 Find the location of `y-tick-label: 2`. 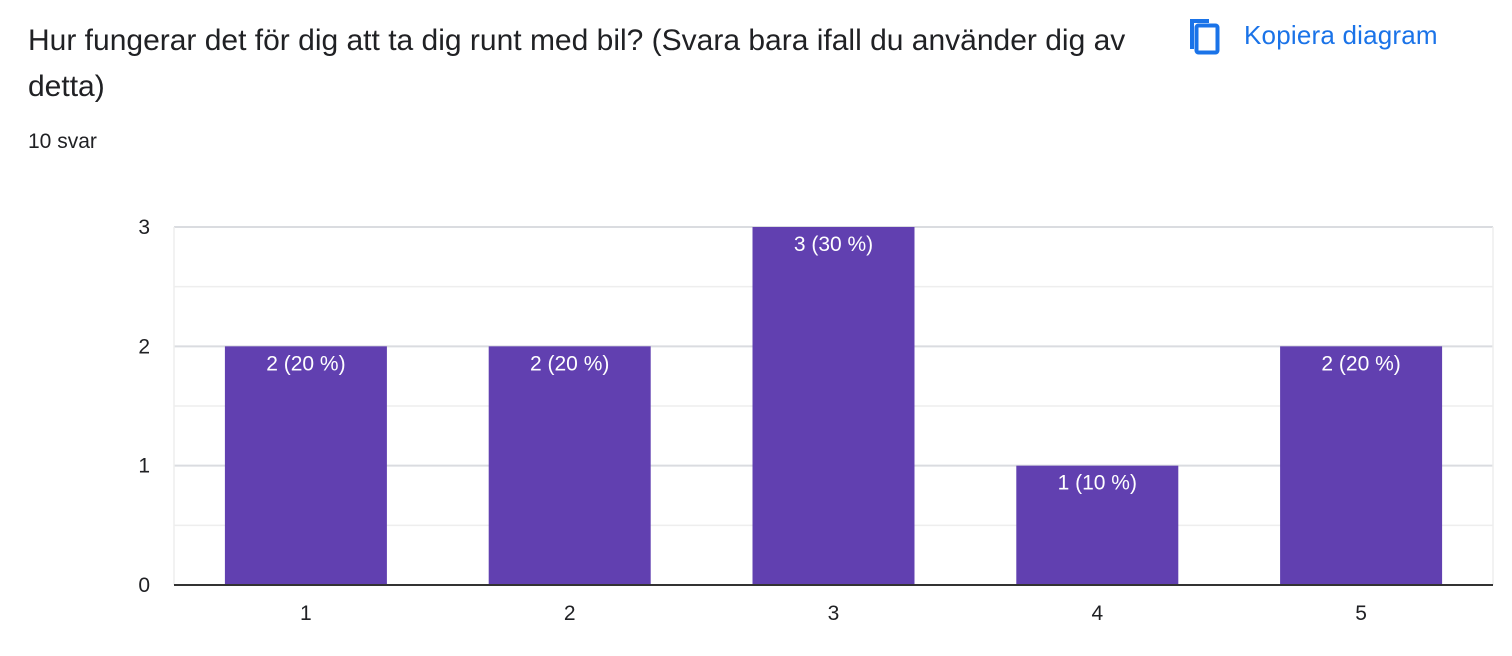

y-tick-label: 2 is located at coordinates (144, 346).